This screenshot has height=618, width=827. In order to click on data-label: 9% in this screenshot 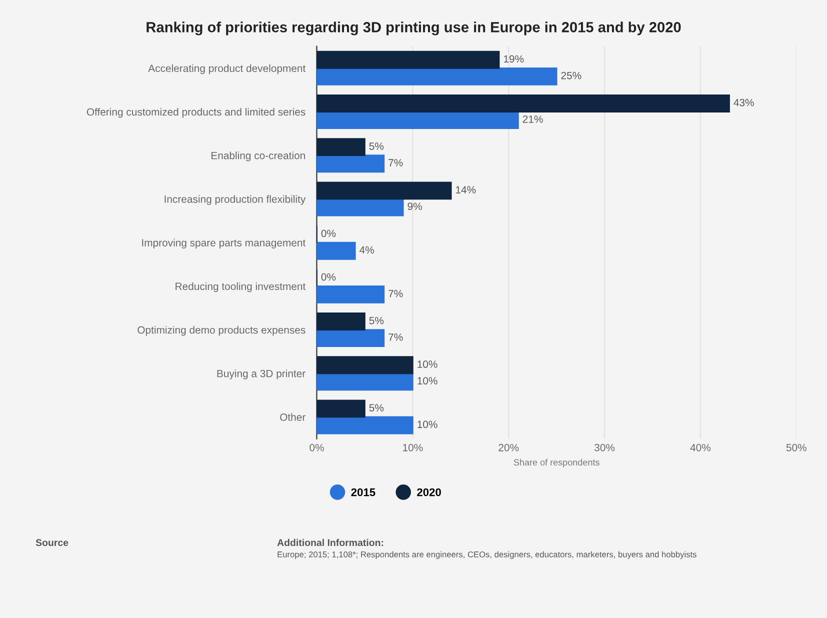, I will do `click(415, 206)`.